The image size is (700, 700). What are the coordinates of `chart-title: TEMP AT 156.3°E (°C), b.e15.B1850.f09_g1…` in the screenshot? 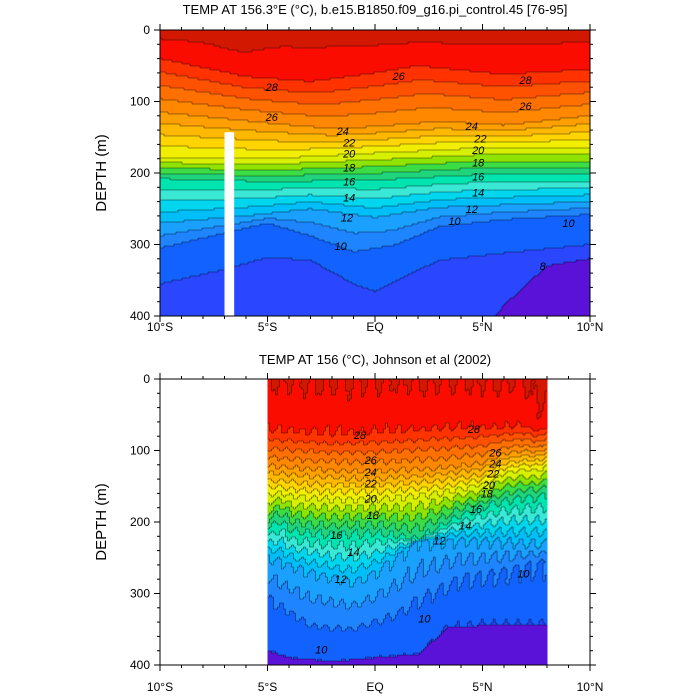 It's located at (375, 9).